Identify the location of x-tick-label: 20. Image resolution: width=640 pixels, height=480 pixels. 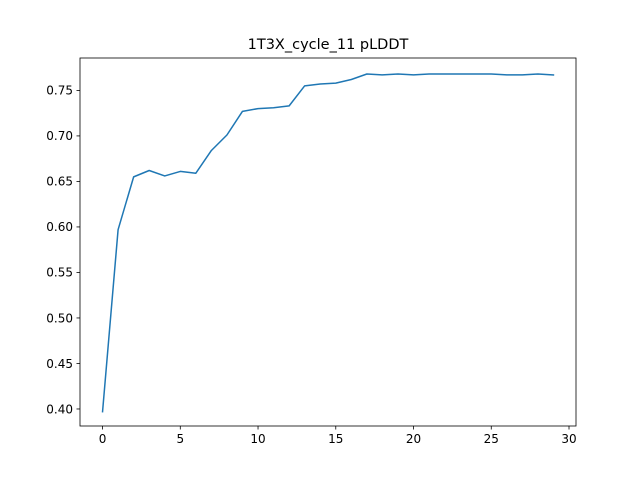
(413, 439).